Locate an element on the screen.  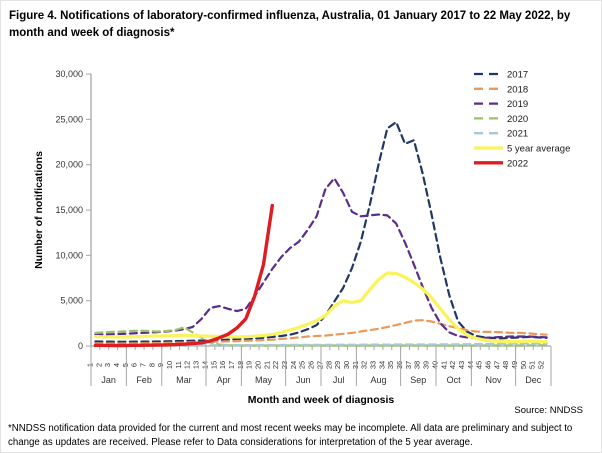
week-label: 36 is located at coordinates (399, 365).